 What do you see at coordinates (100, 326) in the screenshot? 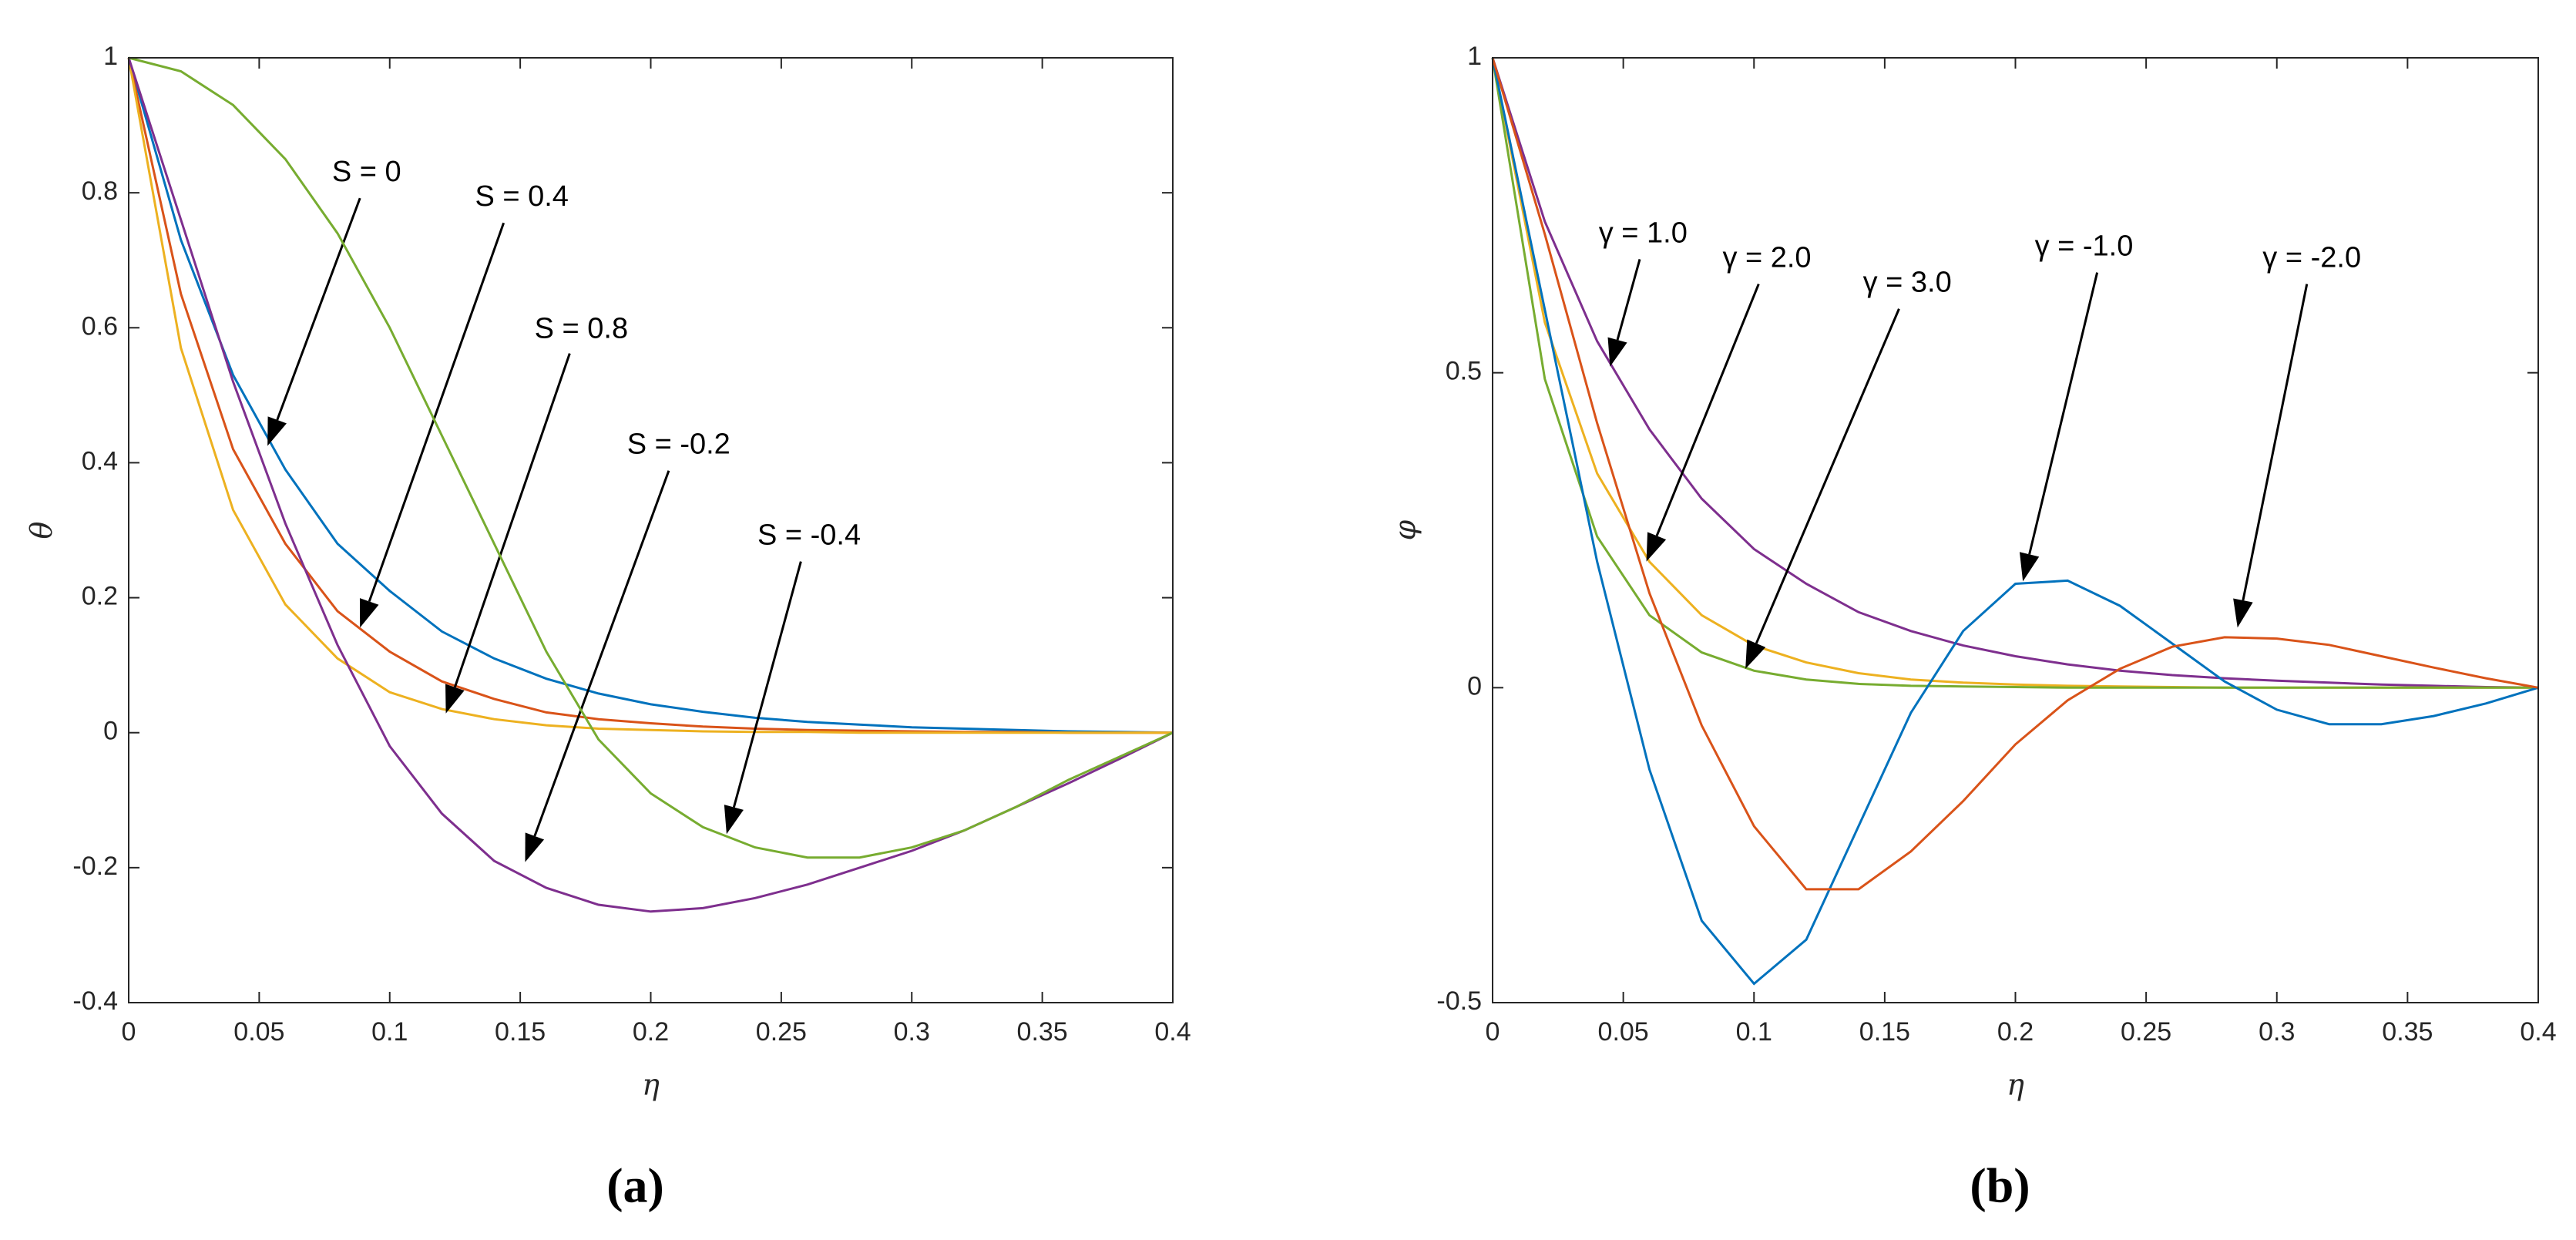
I see `y-tick-label: 0.6` at bounding box center [100, 326].